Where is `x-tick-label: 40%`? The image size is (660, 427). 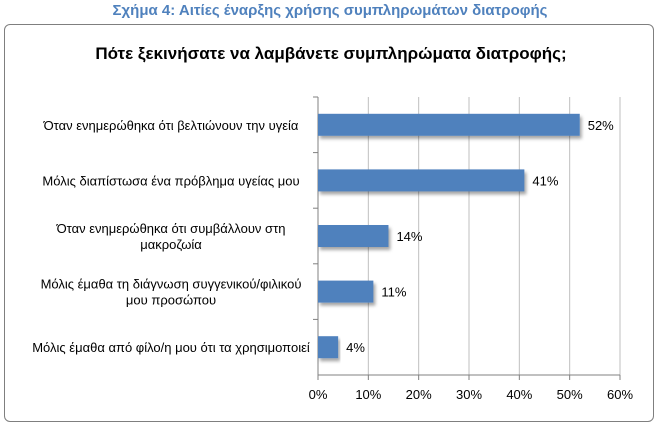 x-tick-label: 40% is located at coordinates (519, 394).